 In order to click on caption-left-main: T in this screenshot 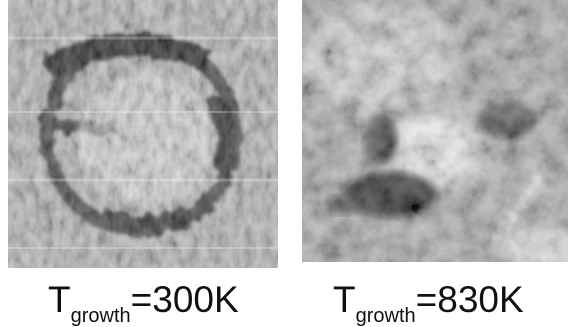, I will do `click(59, 299)`.